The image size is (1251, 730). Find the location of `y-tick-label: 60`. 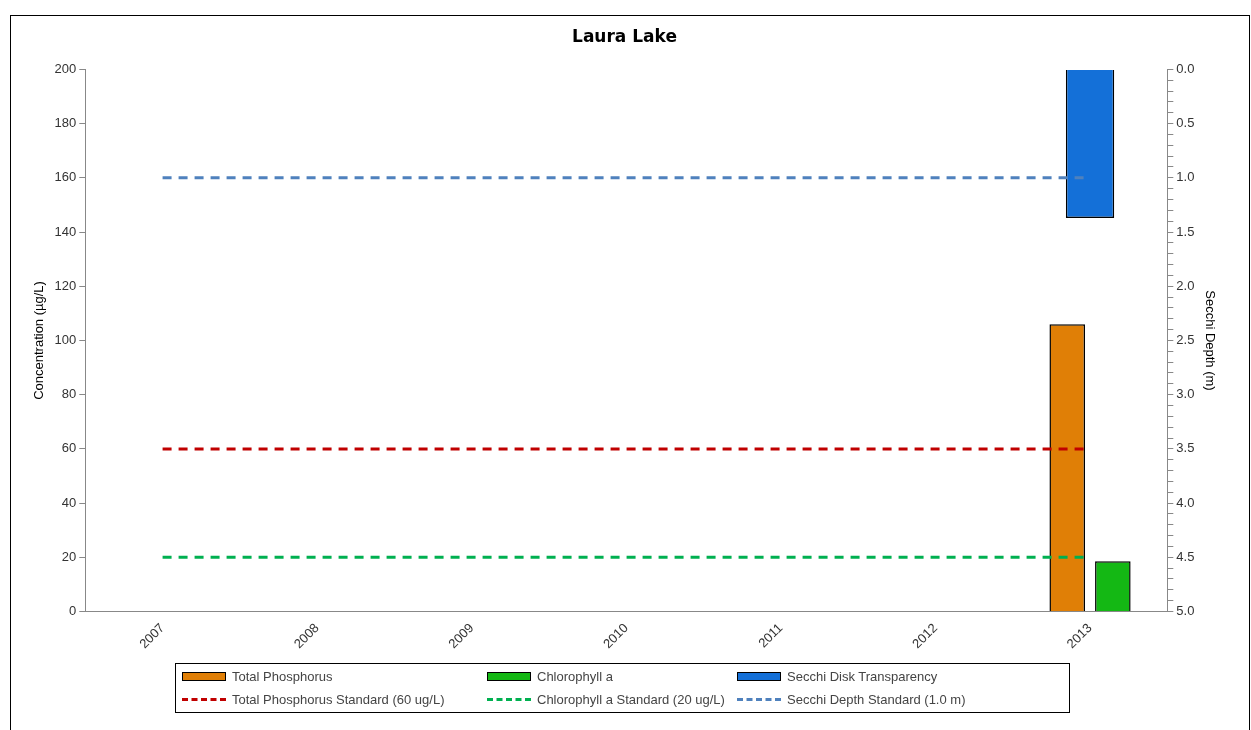

y-tick-label: 60 is located at coordinates (69, 448).